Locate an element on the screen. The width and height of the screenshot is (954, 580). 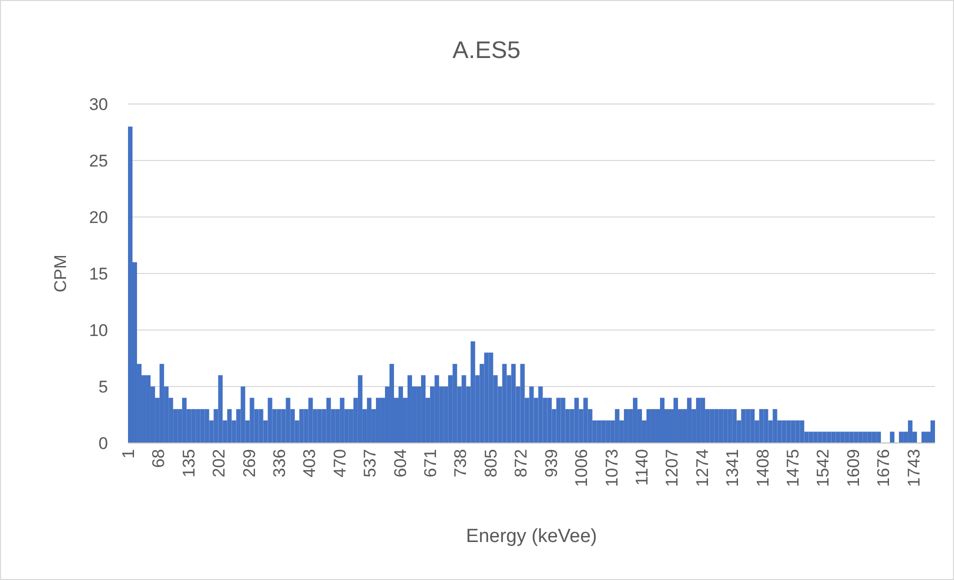
x-tick-label: 1207 is located at coordinates (672, 468).